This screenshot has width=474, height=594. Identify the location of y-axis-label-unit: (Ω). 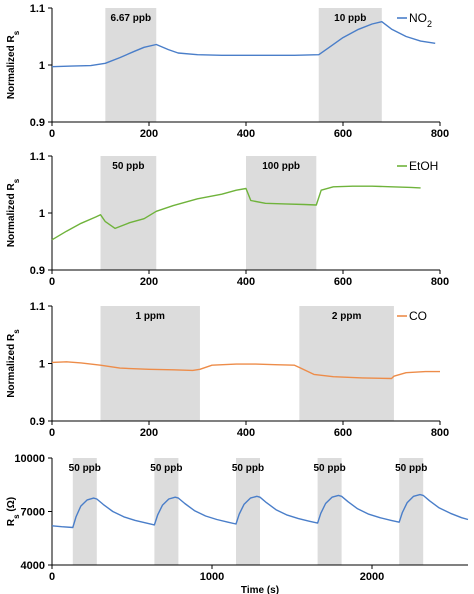
(11, 505).